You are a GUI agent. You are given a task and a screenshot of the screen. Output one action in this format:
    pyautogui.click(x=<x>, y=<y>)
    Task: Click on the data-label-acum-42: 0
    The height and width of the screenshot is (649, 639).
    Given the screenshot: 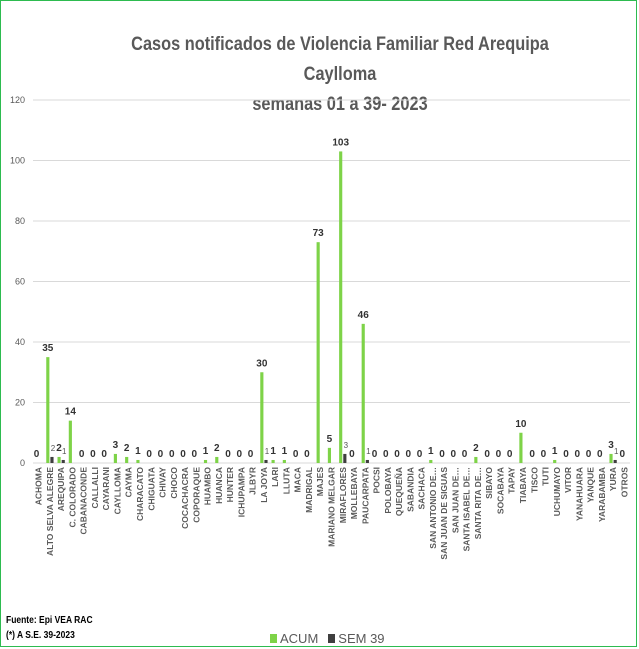 What is the action you would take?
    pyautogui.click(x=510, y=454)
    